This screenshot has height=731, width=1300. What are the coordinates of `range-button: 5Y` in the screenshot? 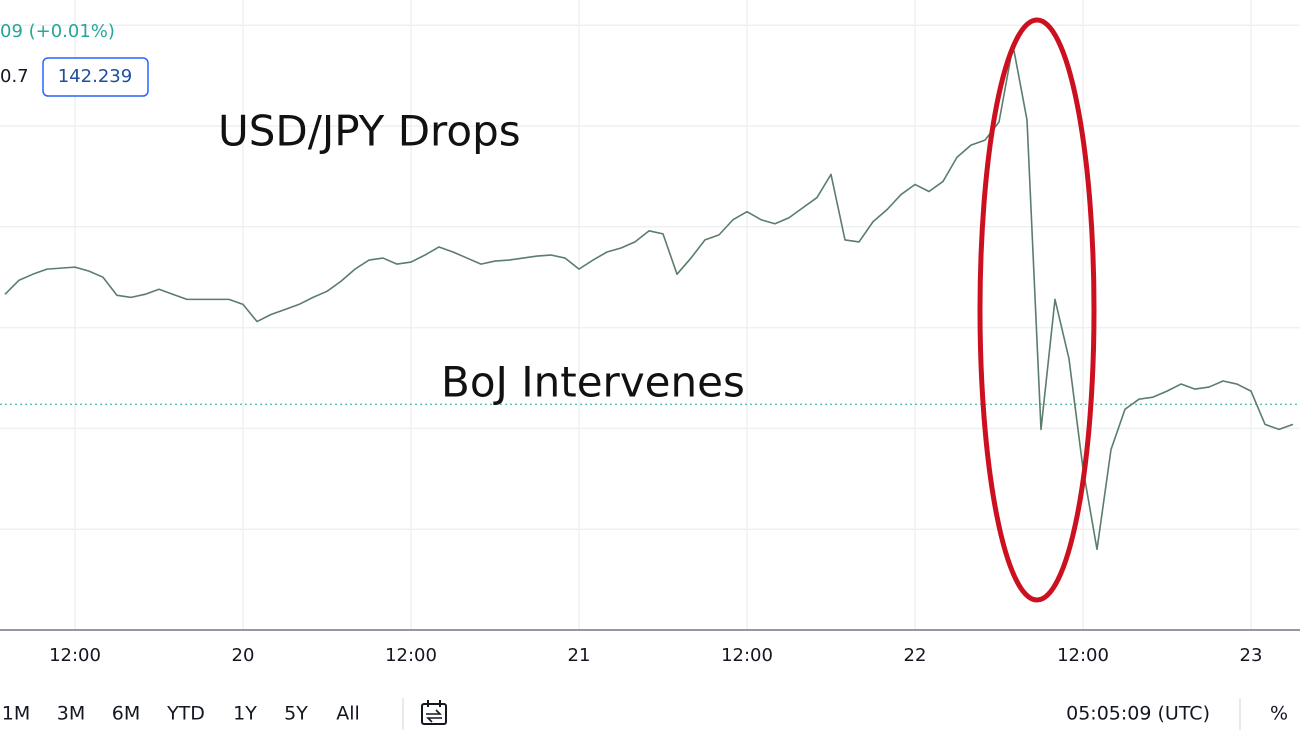 It's located at (296, 714).